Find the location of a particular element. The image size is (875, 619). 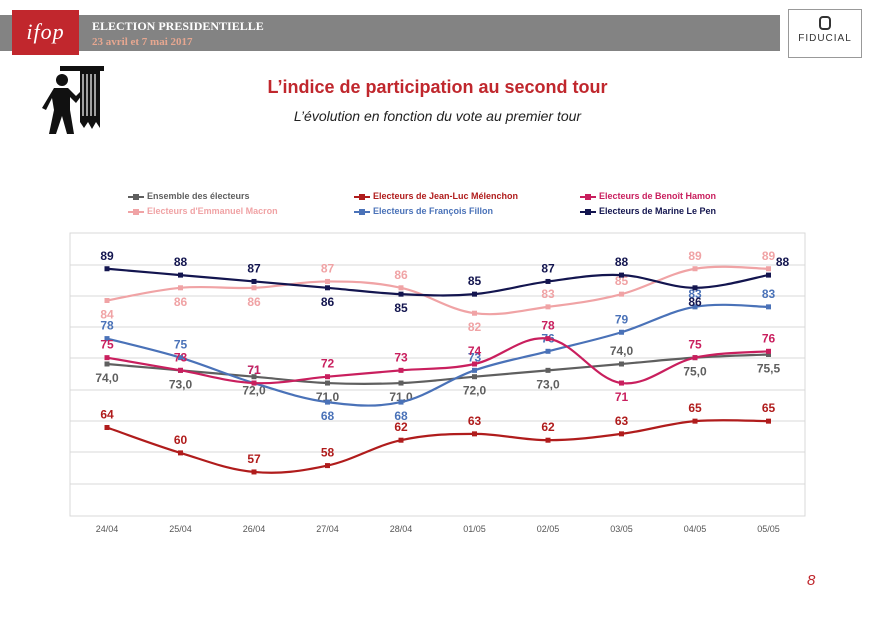

header-bar is located at coordinates (390, 33).